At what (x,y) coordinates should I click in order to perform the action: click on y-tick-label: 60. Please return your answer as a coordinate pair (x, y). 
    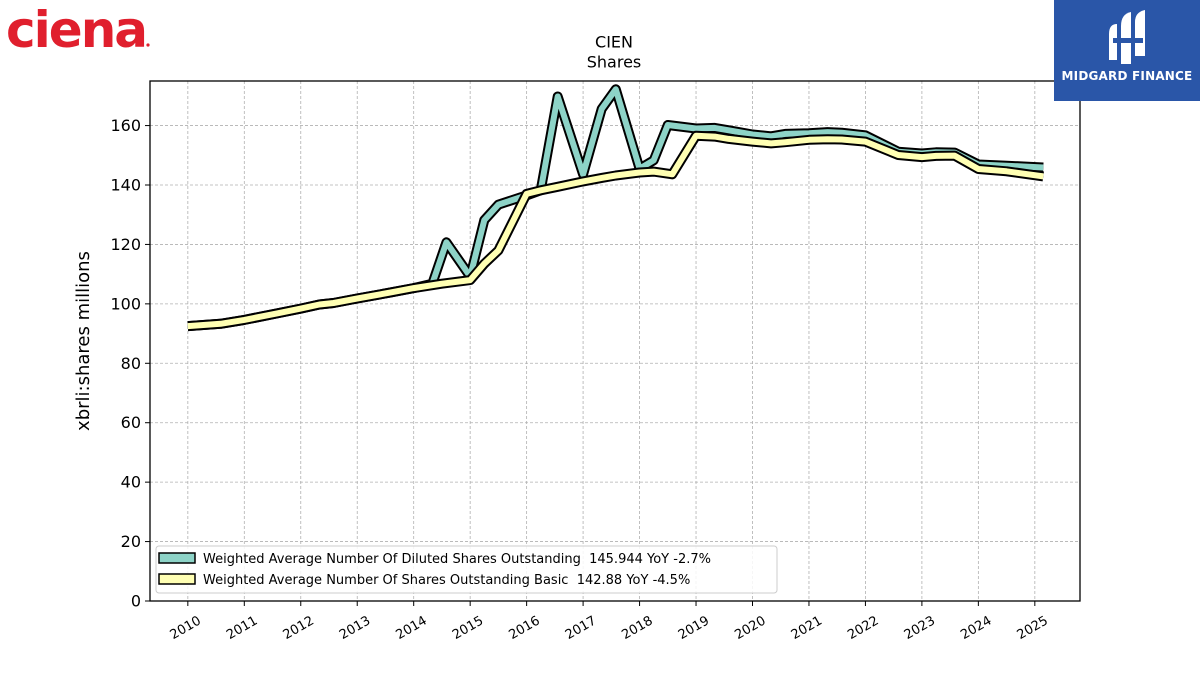
    Looking at the image, I should click on (131, 422).